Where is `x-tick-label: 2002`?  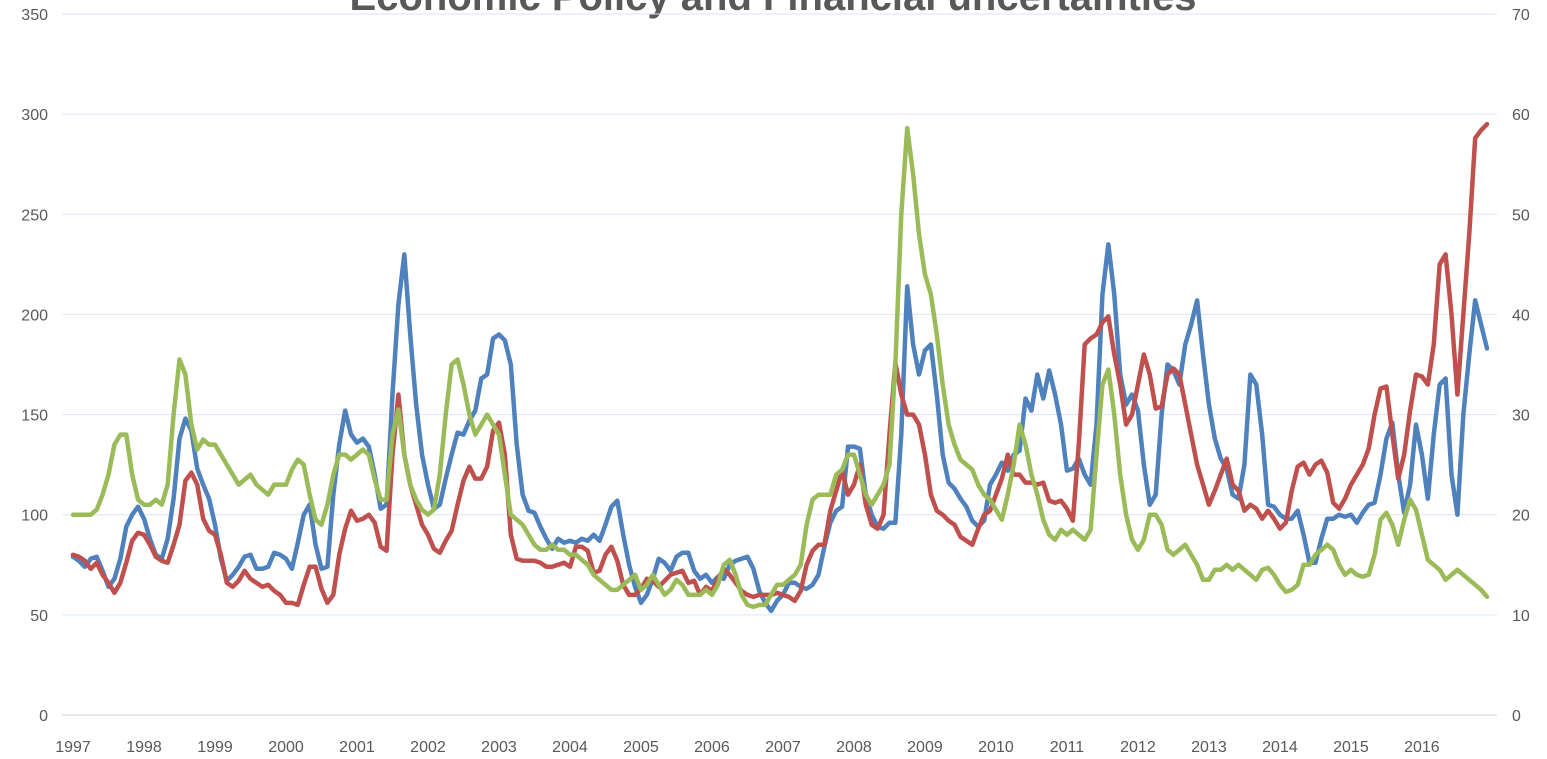
x-tick-label: 2002 is located at coordinates (428, 747).